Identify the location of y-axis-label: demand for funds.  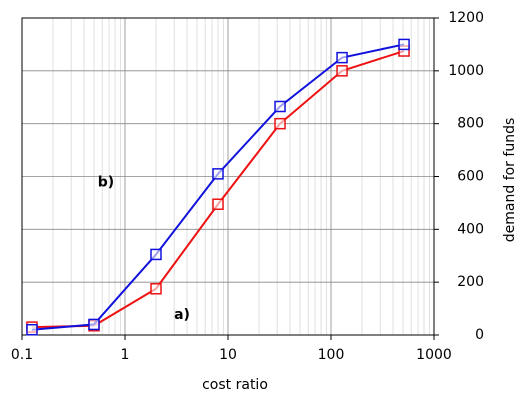
(510, 180).